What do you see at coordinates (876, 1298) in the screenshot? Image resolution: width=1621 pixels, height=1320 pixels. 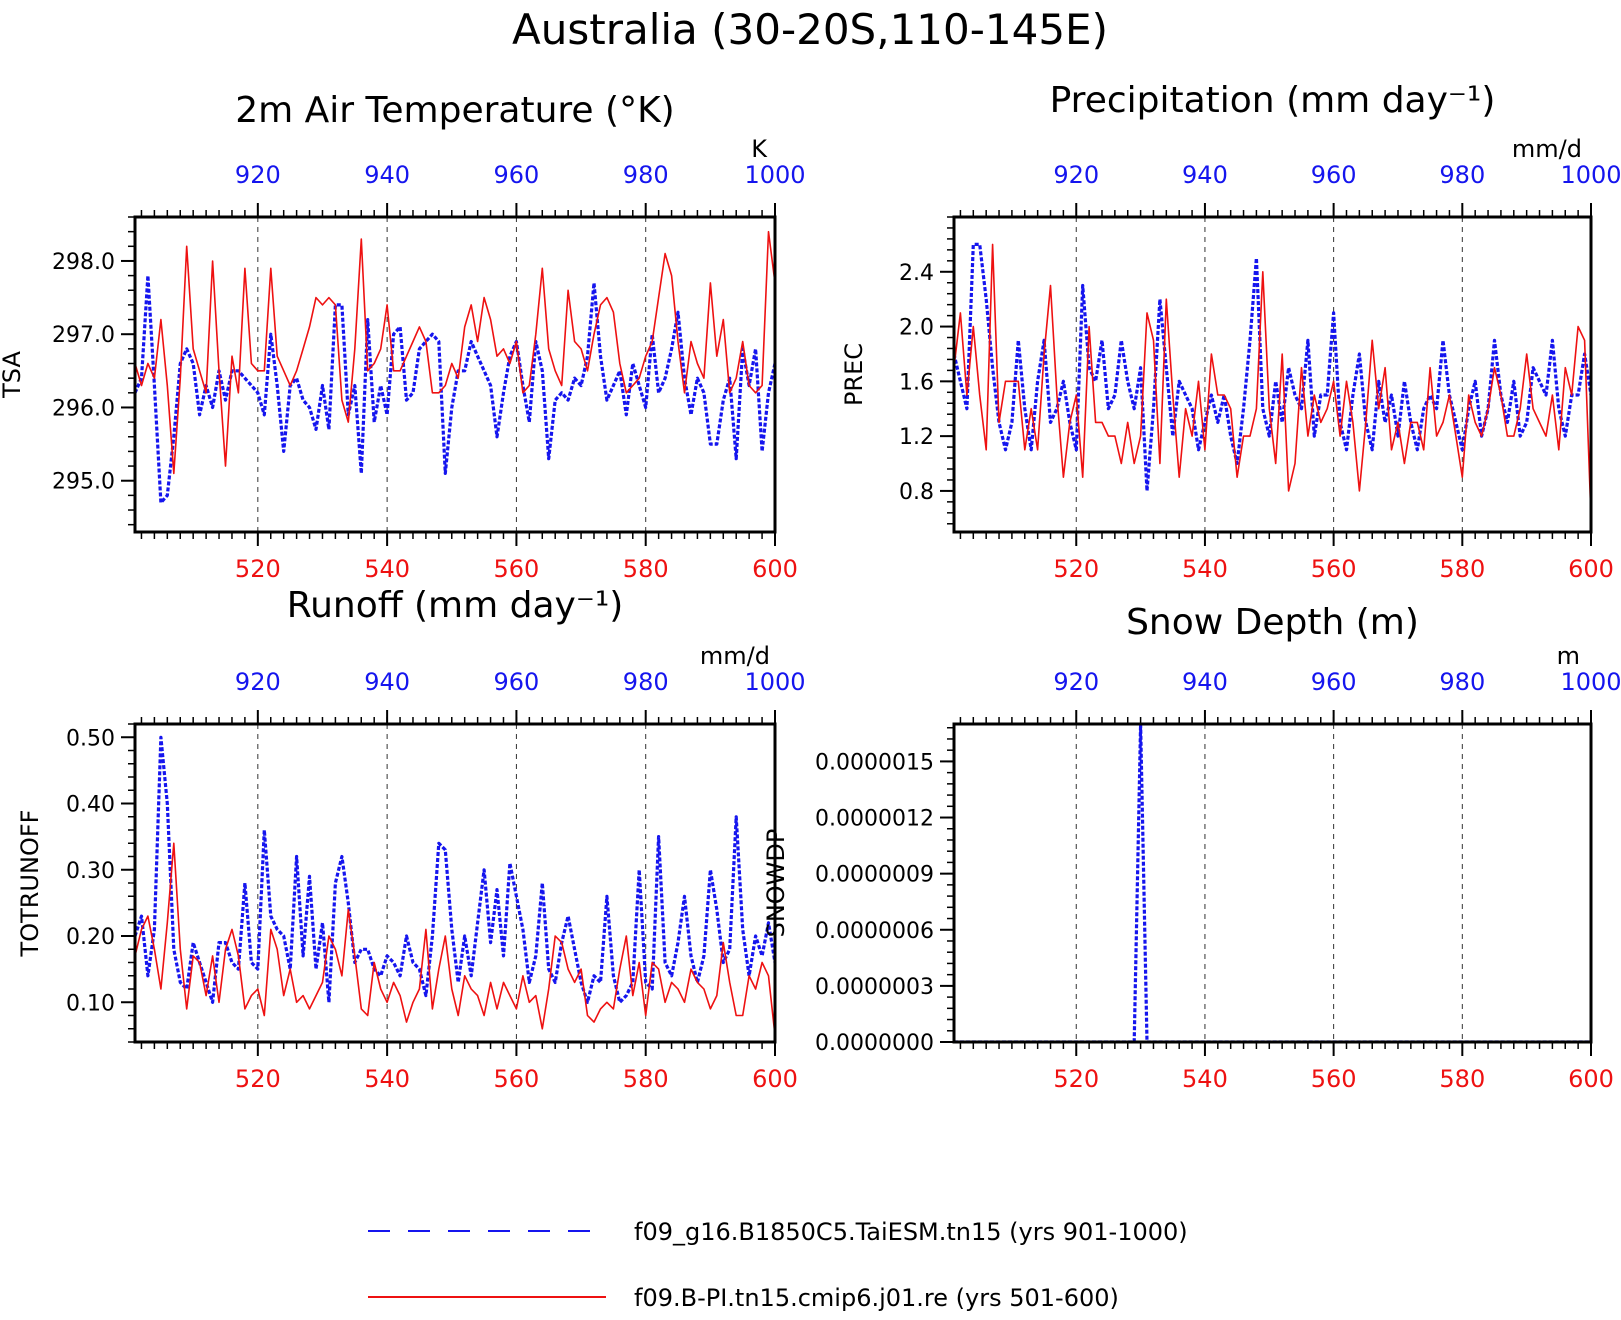 I see `legend-label-model-b: f09.B-PI.tn15.cmip6.j01.re (yrs 501-600)` at bounding box center [876, 1298].